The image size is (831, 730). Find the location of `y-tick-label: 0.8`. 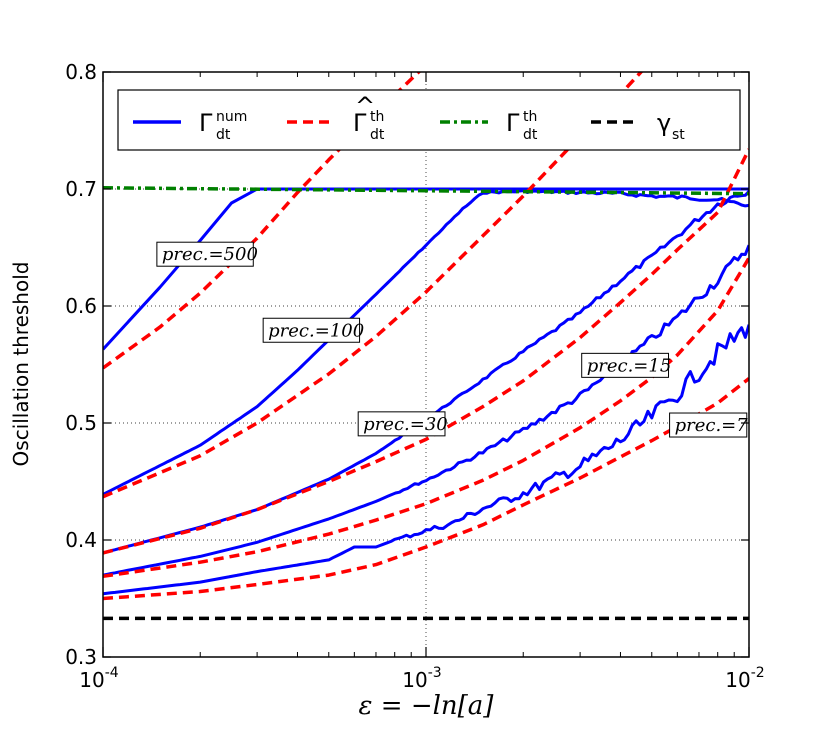

y-tick-label: 0.8 is located at coordinates (81, 72).